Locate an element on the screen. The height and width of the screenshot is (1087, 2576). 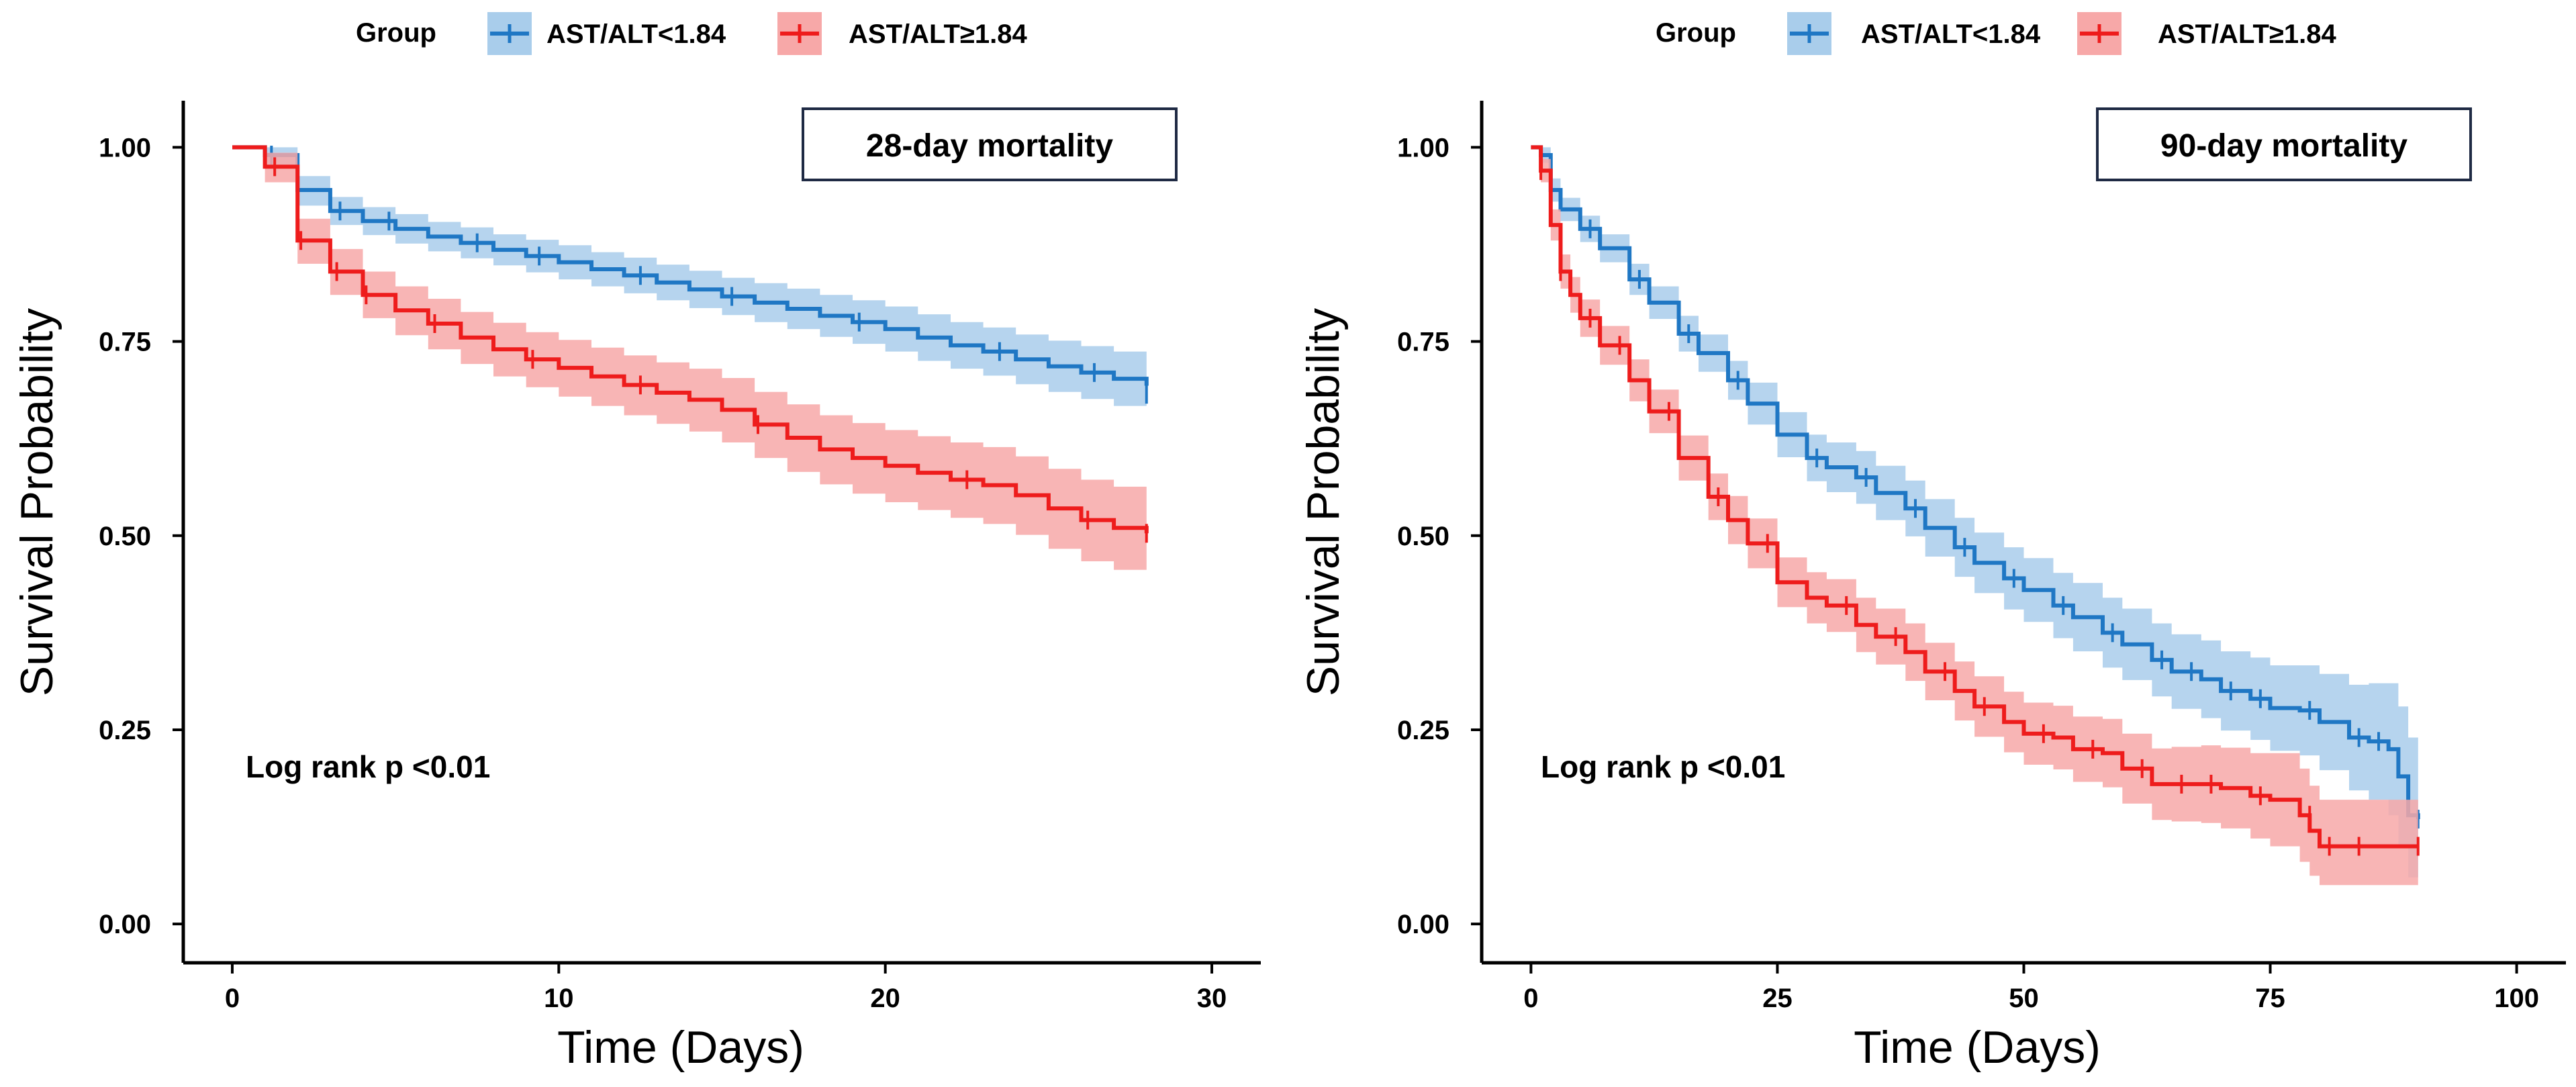
x-tick-label: 10 is located at coordinates (559, 998).